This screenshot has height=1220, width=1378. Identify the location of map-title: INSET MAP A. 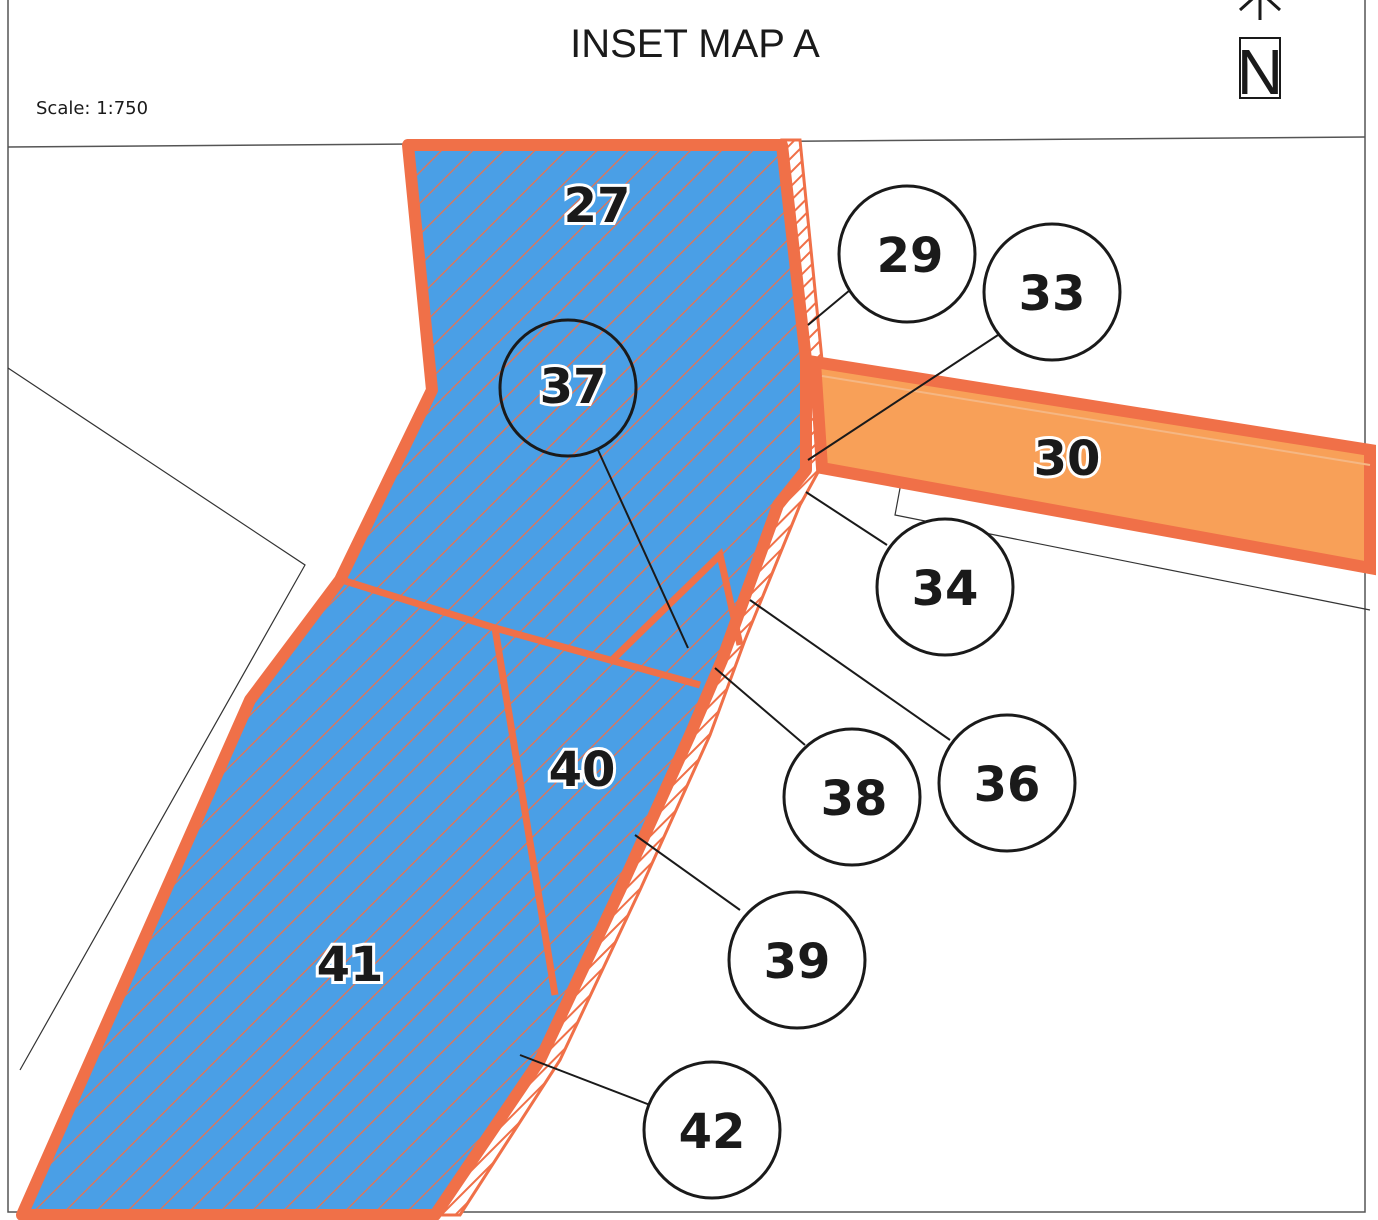
(695, 44).